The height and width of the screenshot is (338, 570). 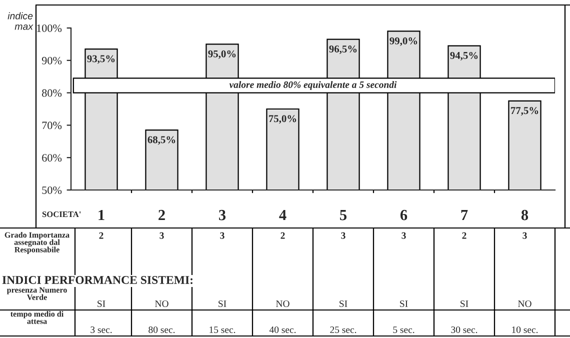 What do you see at coordinates (61, 214) in the screenshot?
I see `x-axis-title: SOCIETA'` at bounding box center [61, 214].